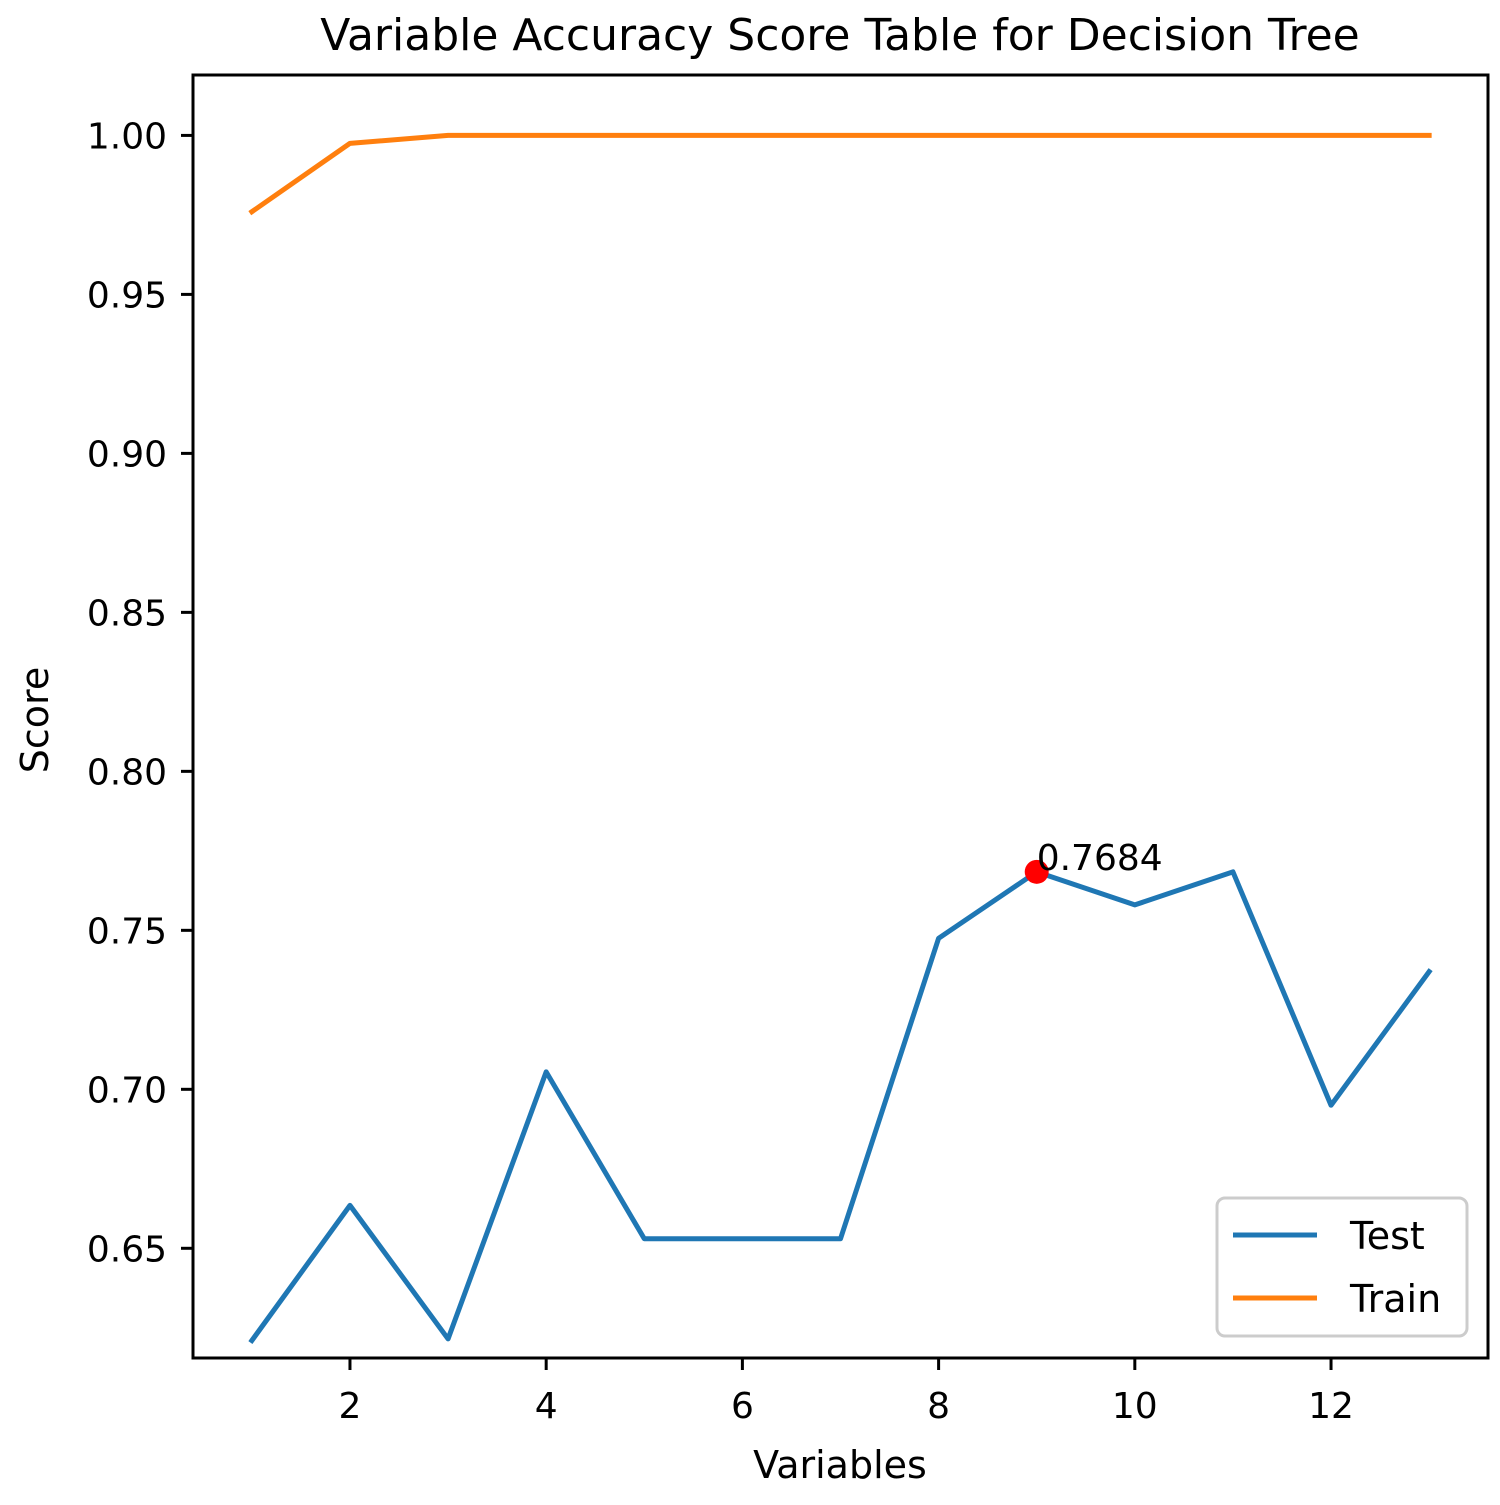 The height and width of the screenshot is (1505, 1500). Describe the element at coordinates (127, 454) in the screenshot. I see `y-tick-label: 0.90` at that location.